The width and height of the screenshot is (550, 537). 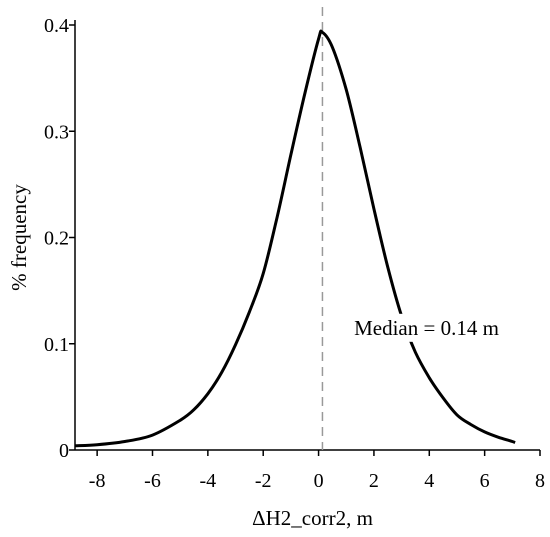 What do you see at coordinates (56, 239) in the screenshot?
I see `y-tick-label: 0.2` at bounding box center [56, 239].